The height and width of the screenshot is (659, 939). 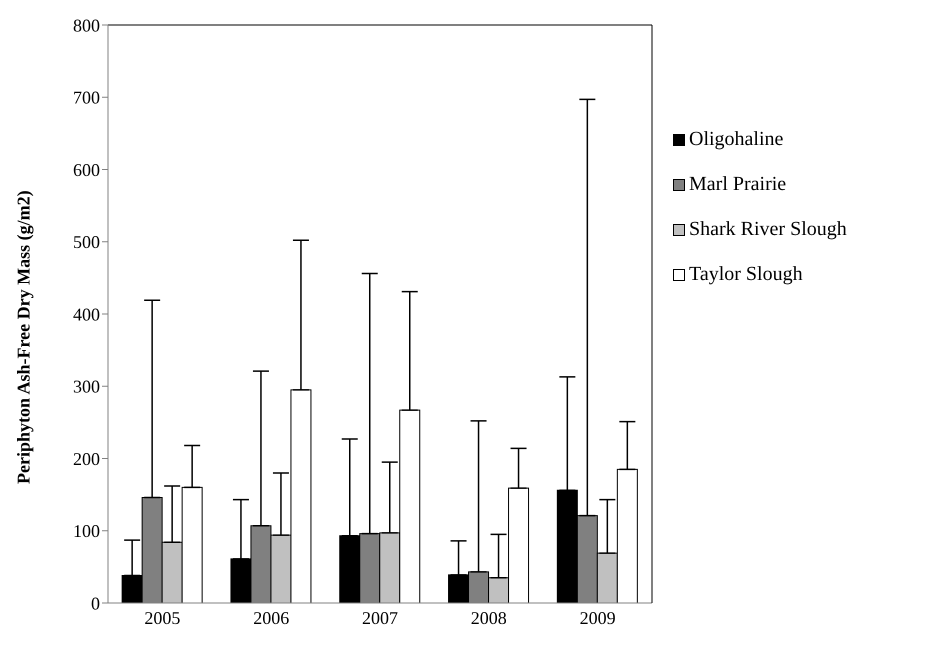 What do you see at coordinates (23, 337) in the screenshot?
I see `y-axis-title: Periphyton Ash-Free Dry Mass (g/m2)` at bounding box center [23, 337].